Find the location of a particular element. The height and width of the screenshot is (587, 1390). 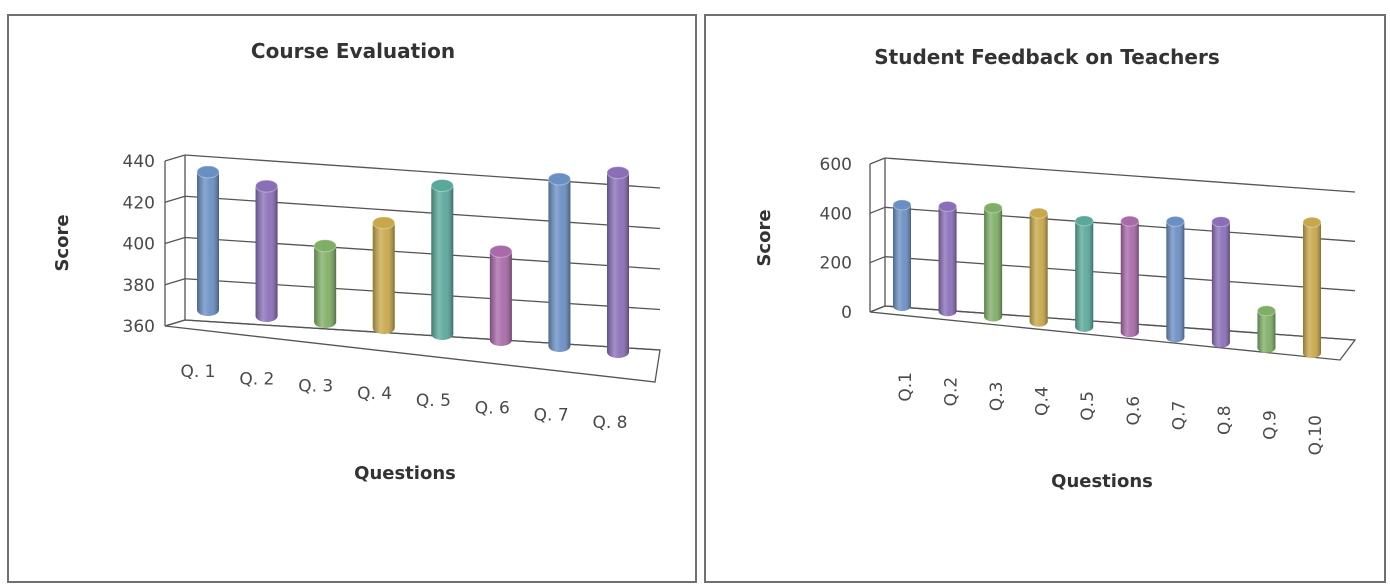

category-label: Q. 8 is located at coordinates (609, 423).